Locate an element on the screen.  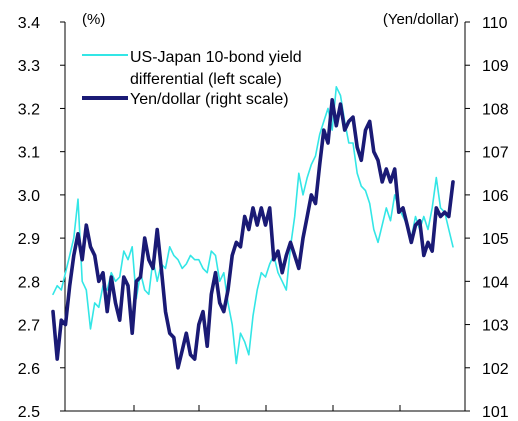
right-tick-label: 103 is located at coordinates (495, 326).